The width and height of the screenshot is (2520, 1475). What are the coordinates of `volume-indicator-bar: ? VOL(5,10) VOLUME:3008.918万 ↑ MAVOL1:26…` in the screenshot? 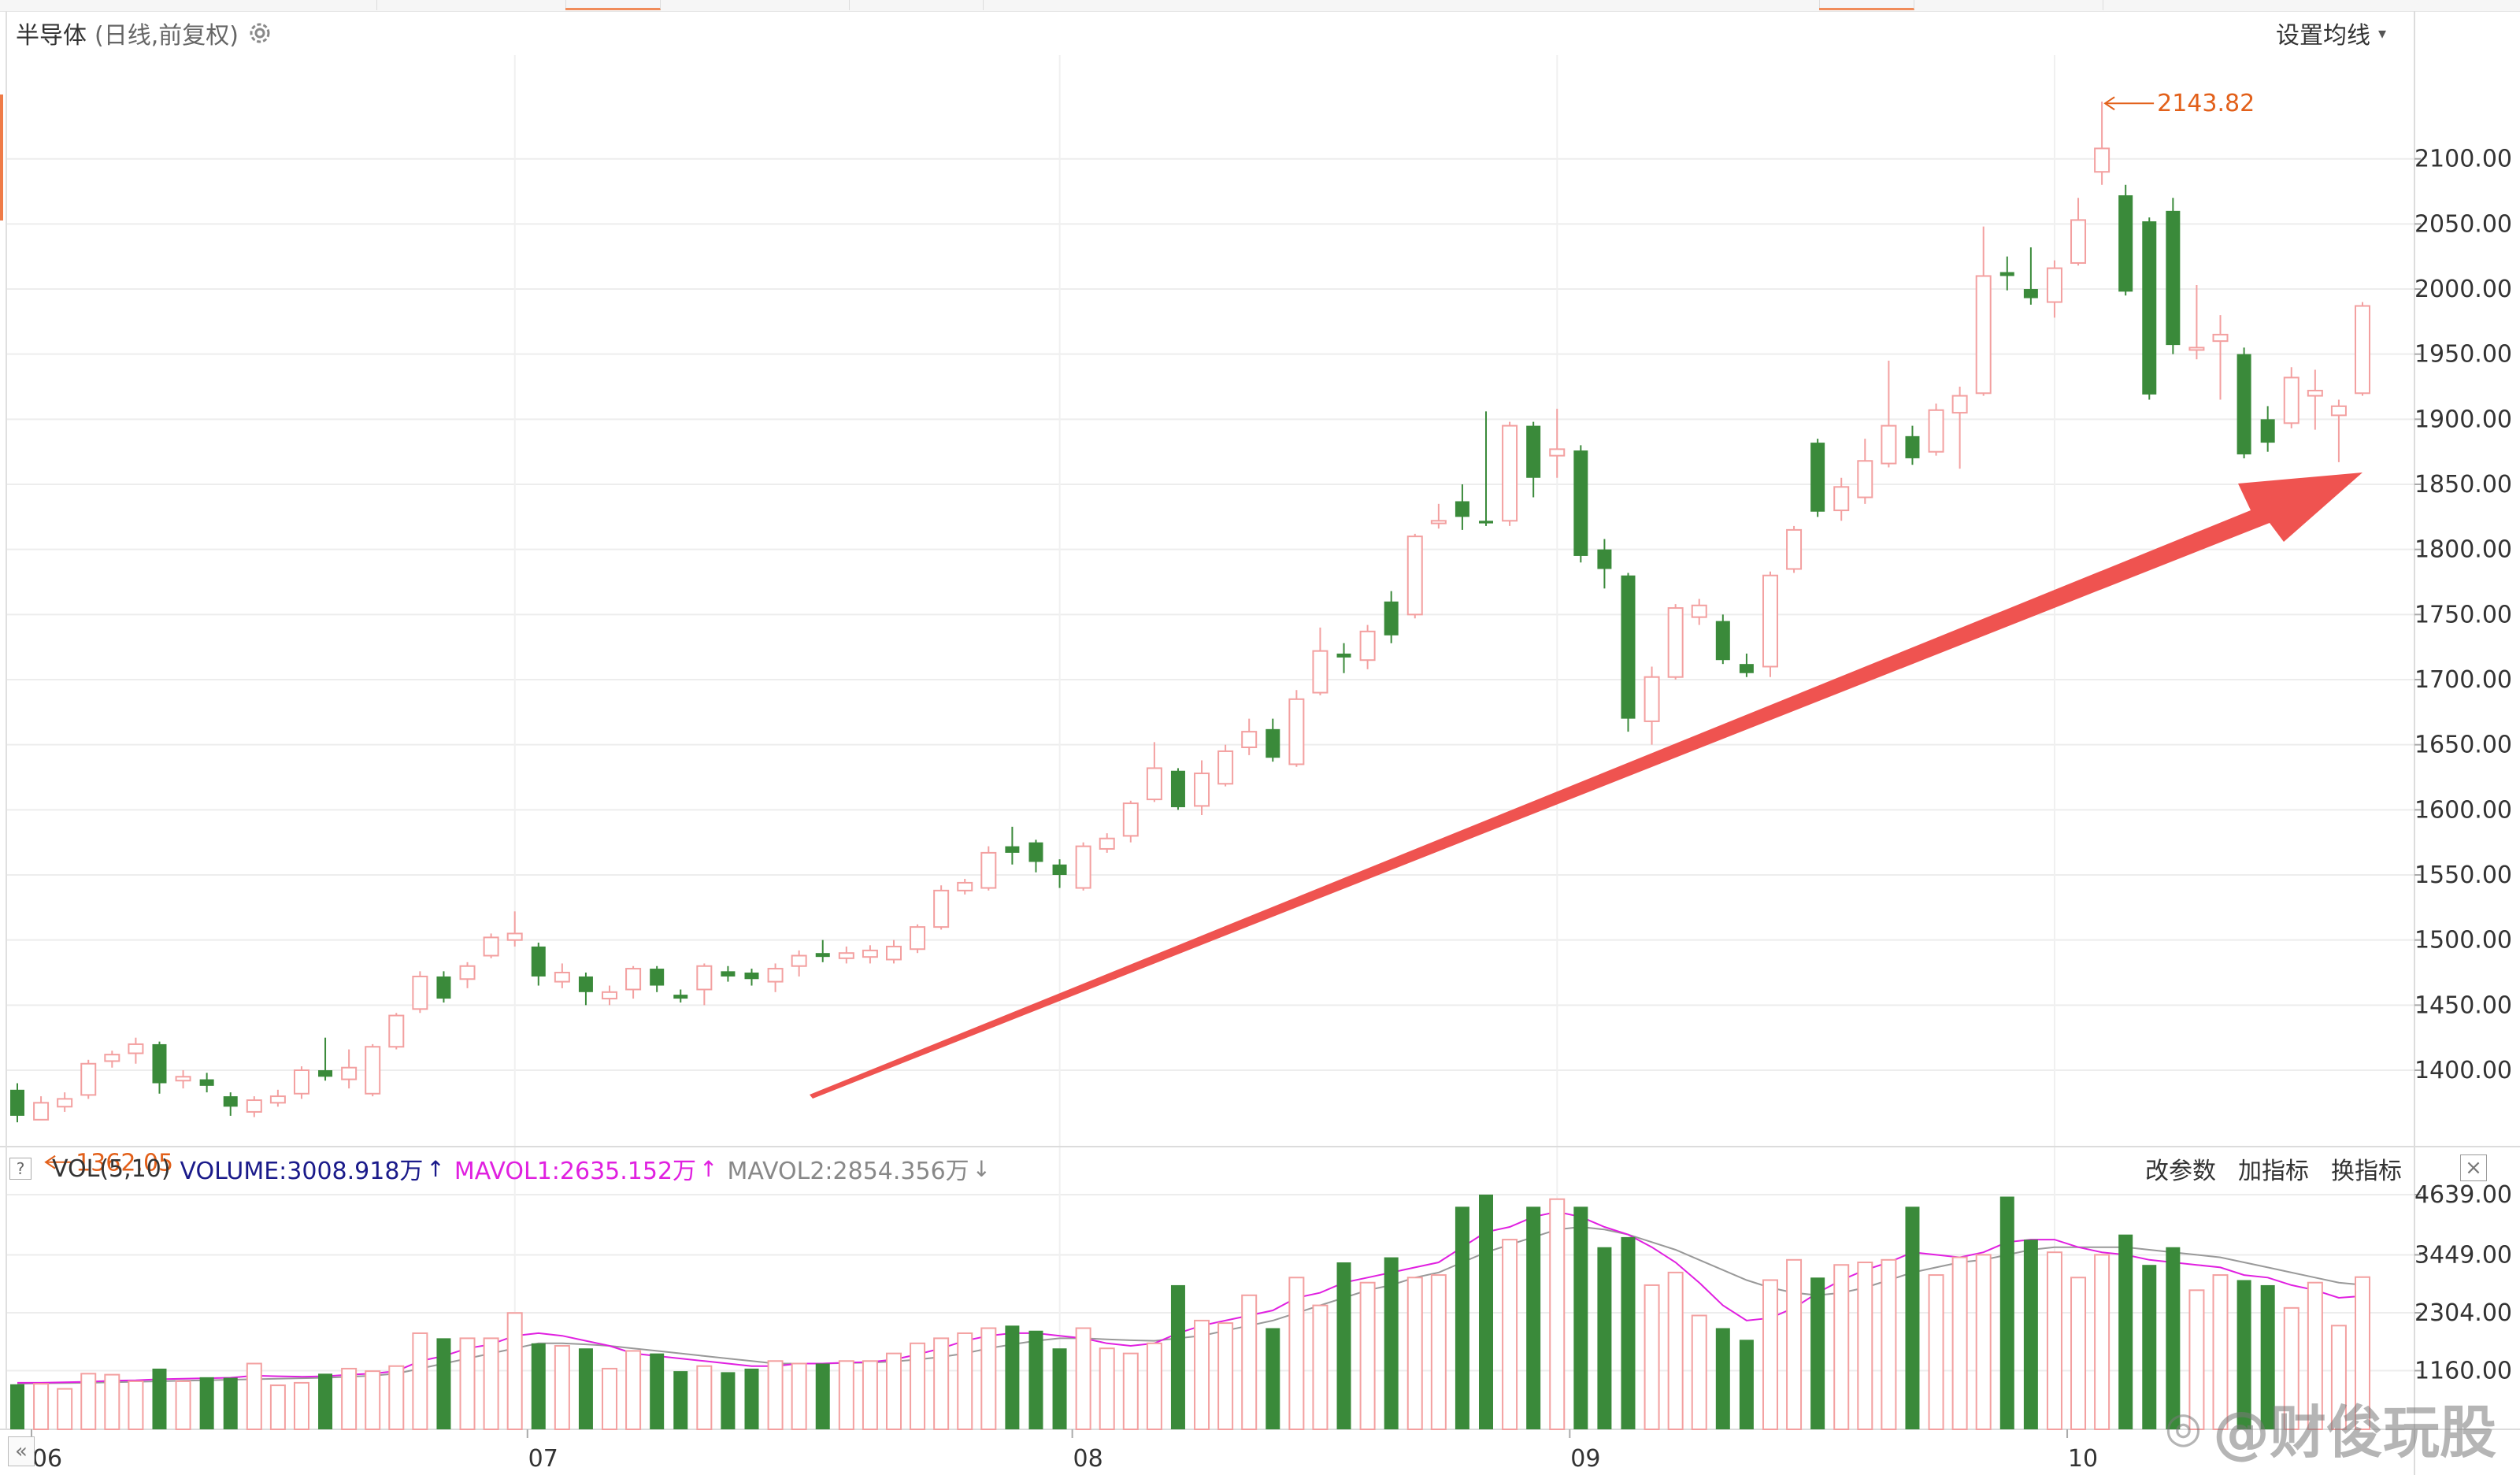 It's located at (1260, 1168).